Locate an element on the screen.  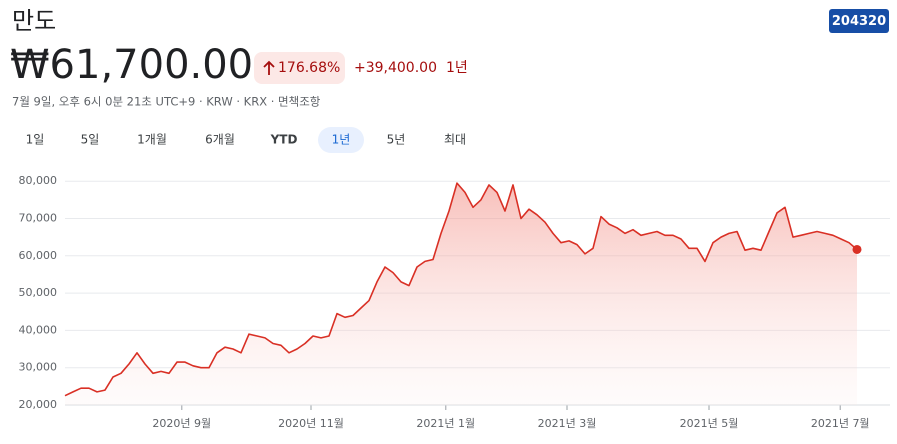
y-tick-label: 30,000 is located at coordinates (38, 367).